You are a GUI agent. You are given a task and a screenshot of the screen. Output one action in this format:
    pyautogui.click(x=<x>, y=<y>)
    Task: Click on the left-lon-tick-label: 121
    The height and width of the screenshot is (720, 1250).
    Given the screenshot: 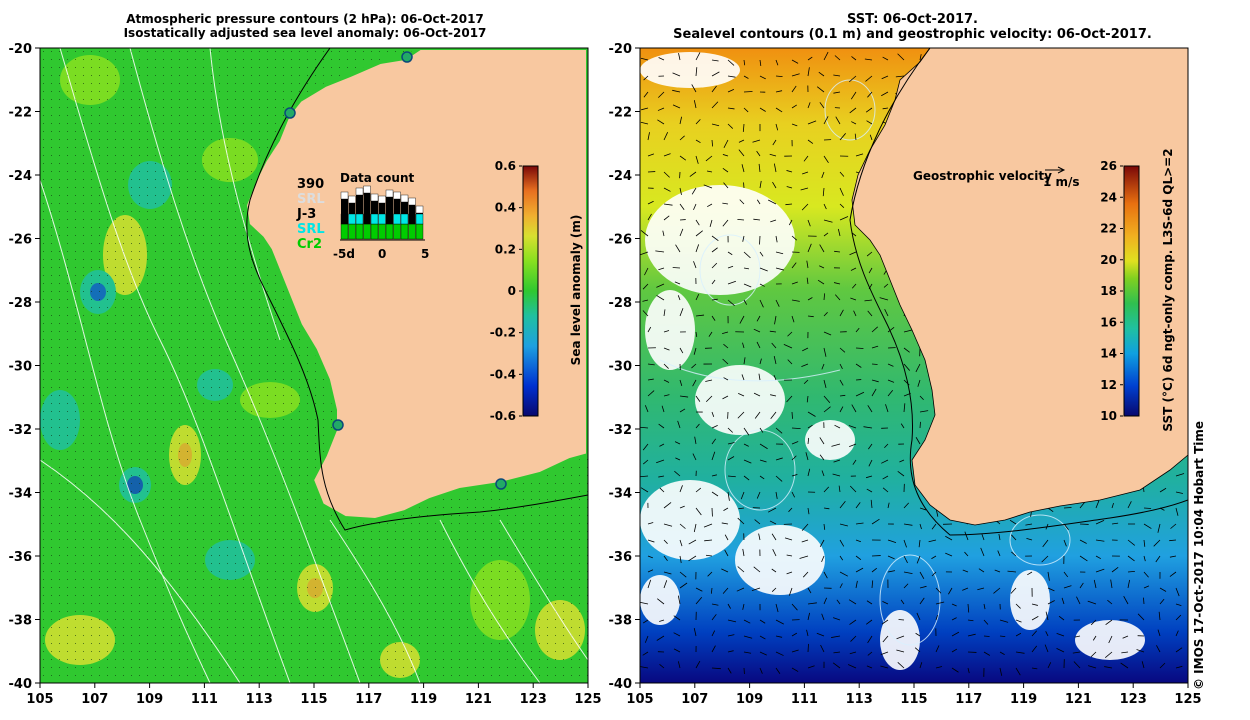 What is the action you would take?
    pyautogui.click(x=478, y=699)
    